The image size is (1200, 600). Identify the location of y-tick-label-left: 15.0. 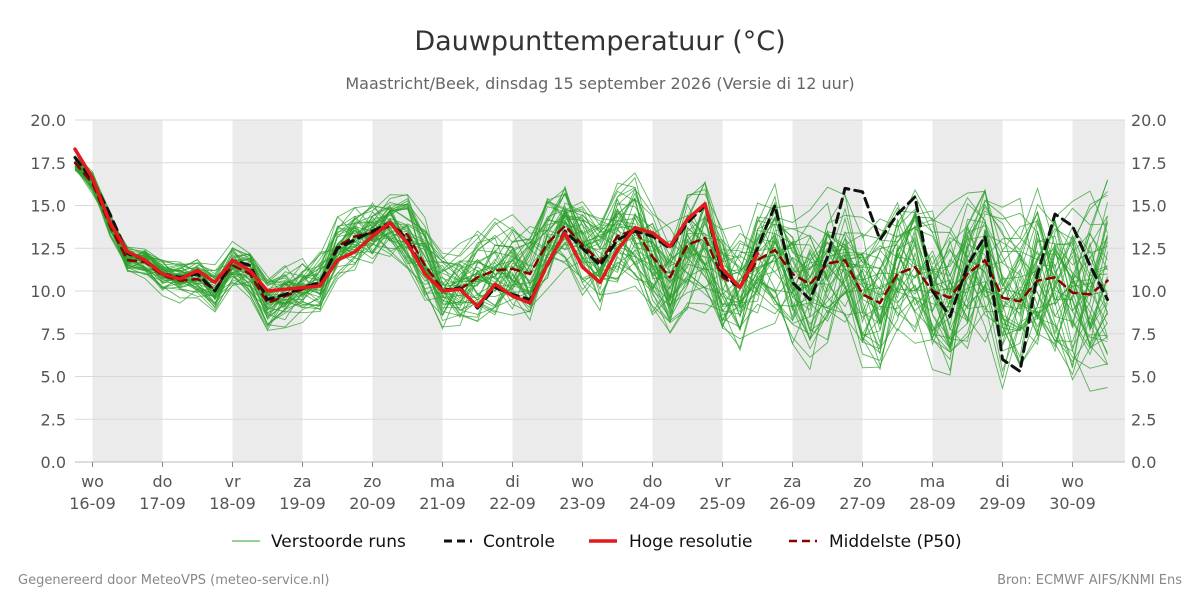
(48, 206).